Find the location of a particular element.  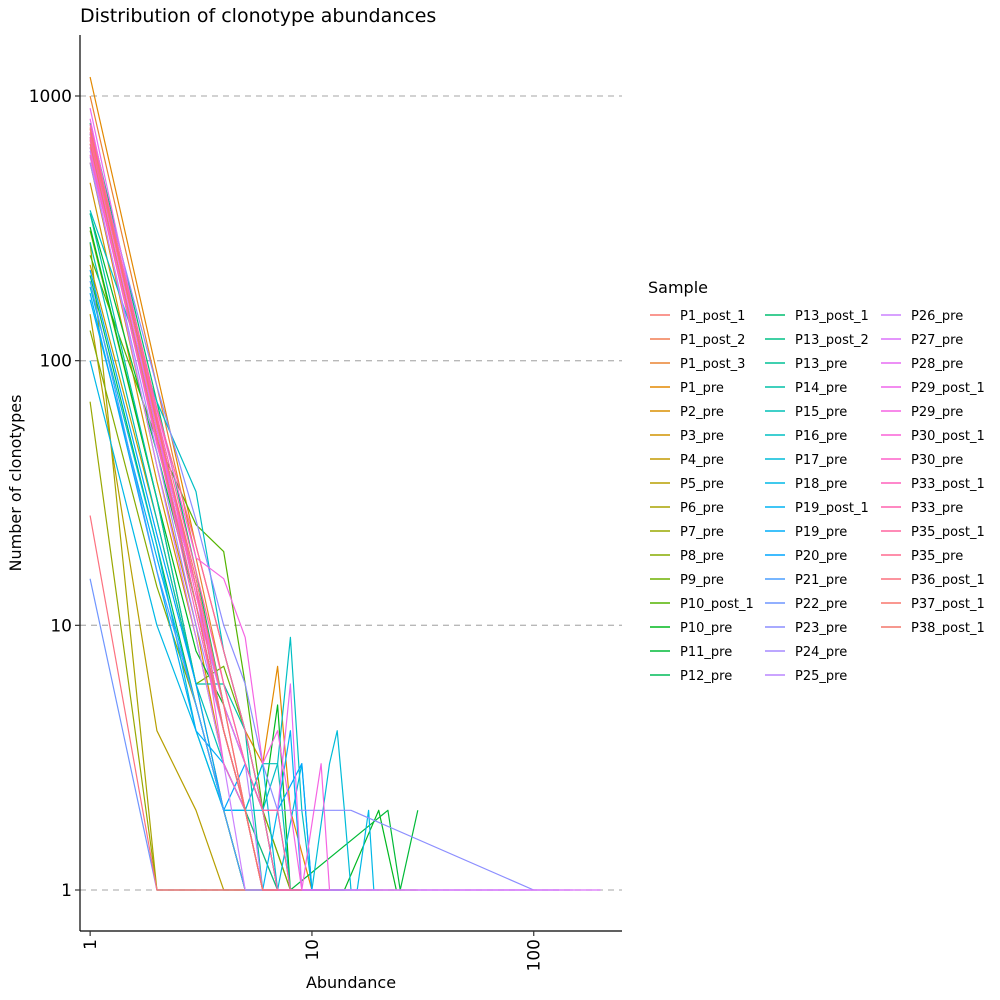

y-tick-label-1: 10 is located at coordinates (61, 626).